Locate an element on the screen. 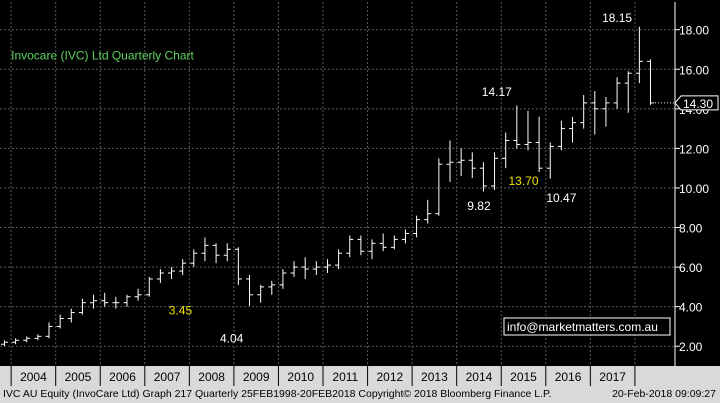 The width and height of the screenshot is (720, 403). last-value-label: 14.30 is located at coordinates (698, 104).